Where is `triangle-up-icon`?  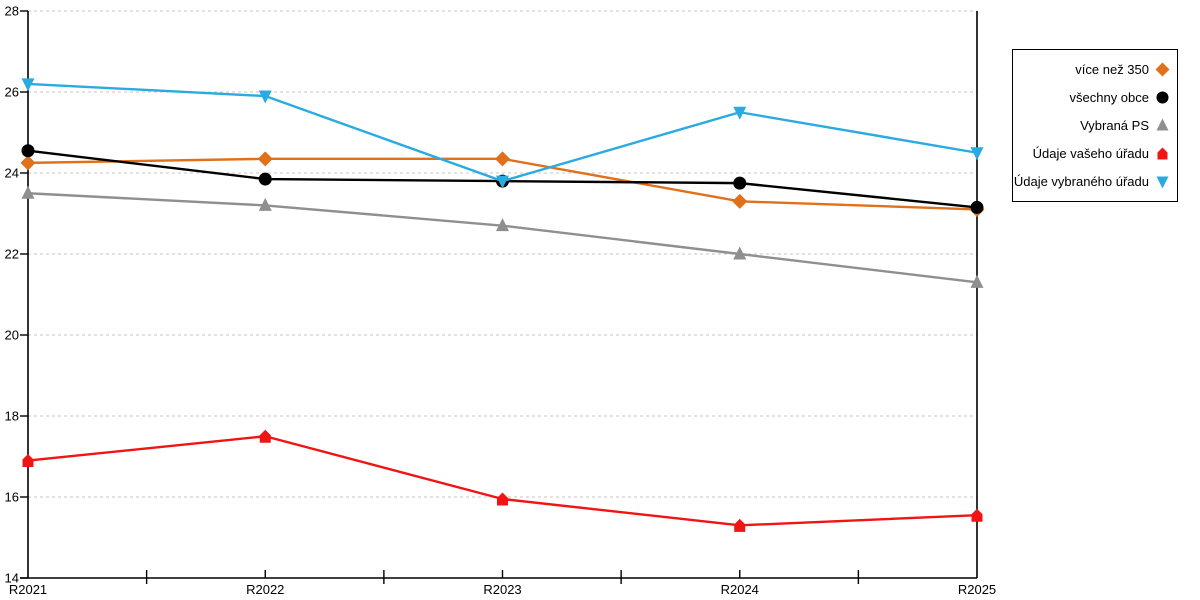
triangle-up-icon is located at coordinates (1162, 124).